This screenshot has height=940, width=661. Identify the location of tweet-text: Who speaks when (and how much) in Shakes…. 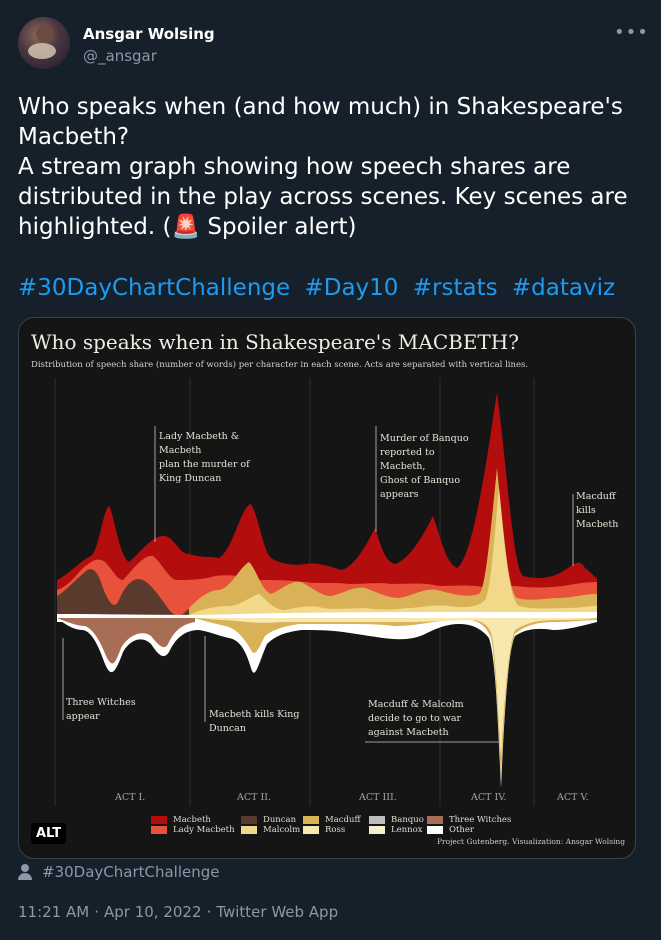
(323, 167).